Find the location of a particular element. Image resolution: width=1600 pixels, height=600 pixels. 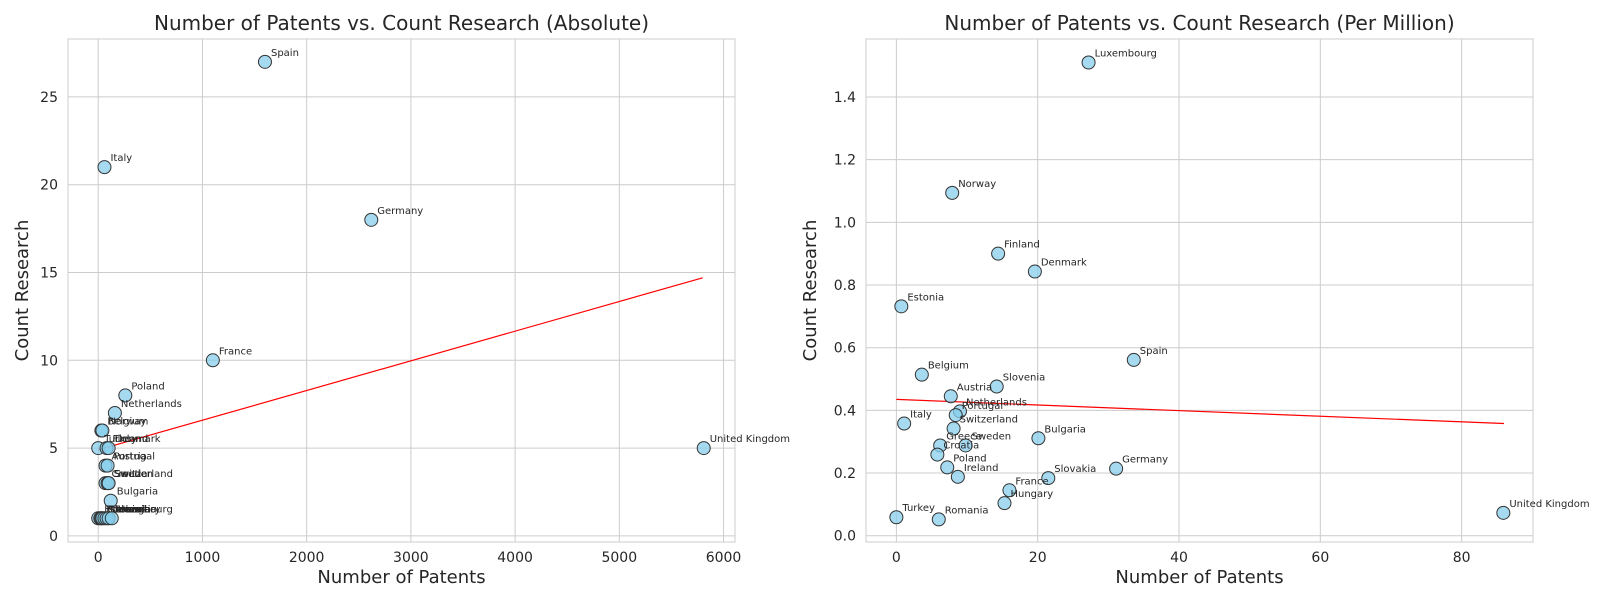

chart-0-point-label: Norway is located at coordinates (127, 422).